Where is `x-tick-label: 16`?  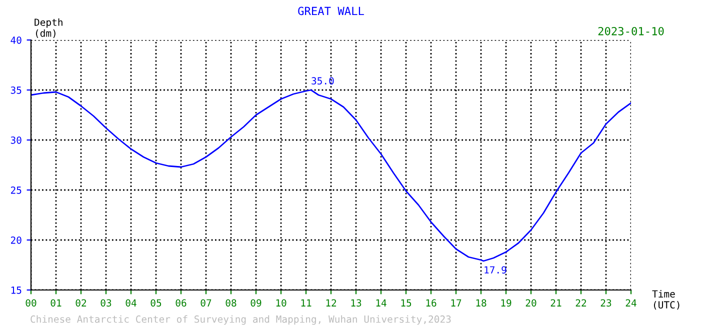
x-tick-label: 16 is located at coordinates (431, 303).